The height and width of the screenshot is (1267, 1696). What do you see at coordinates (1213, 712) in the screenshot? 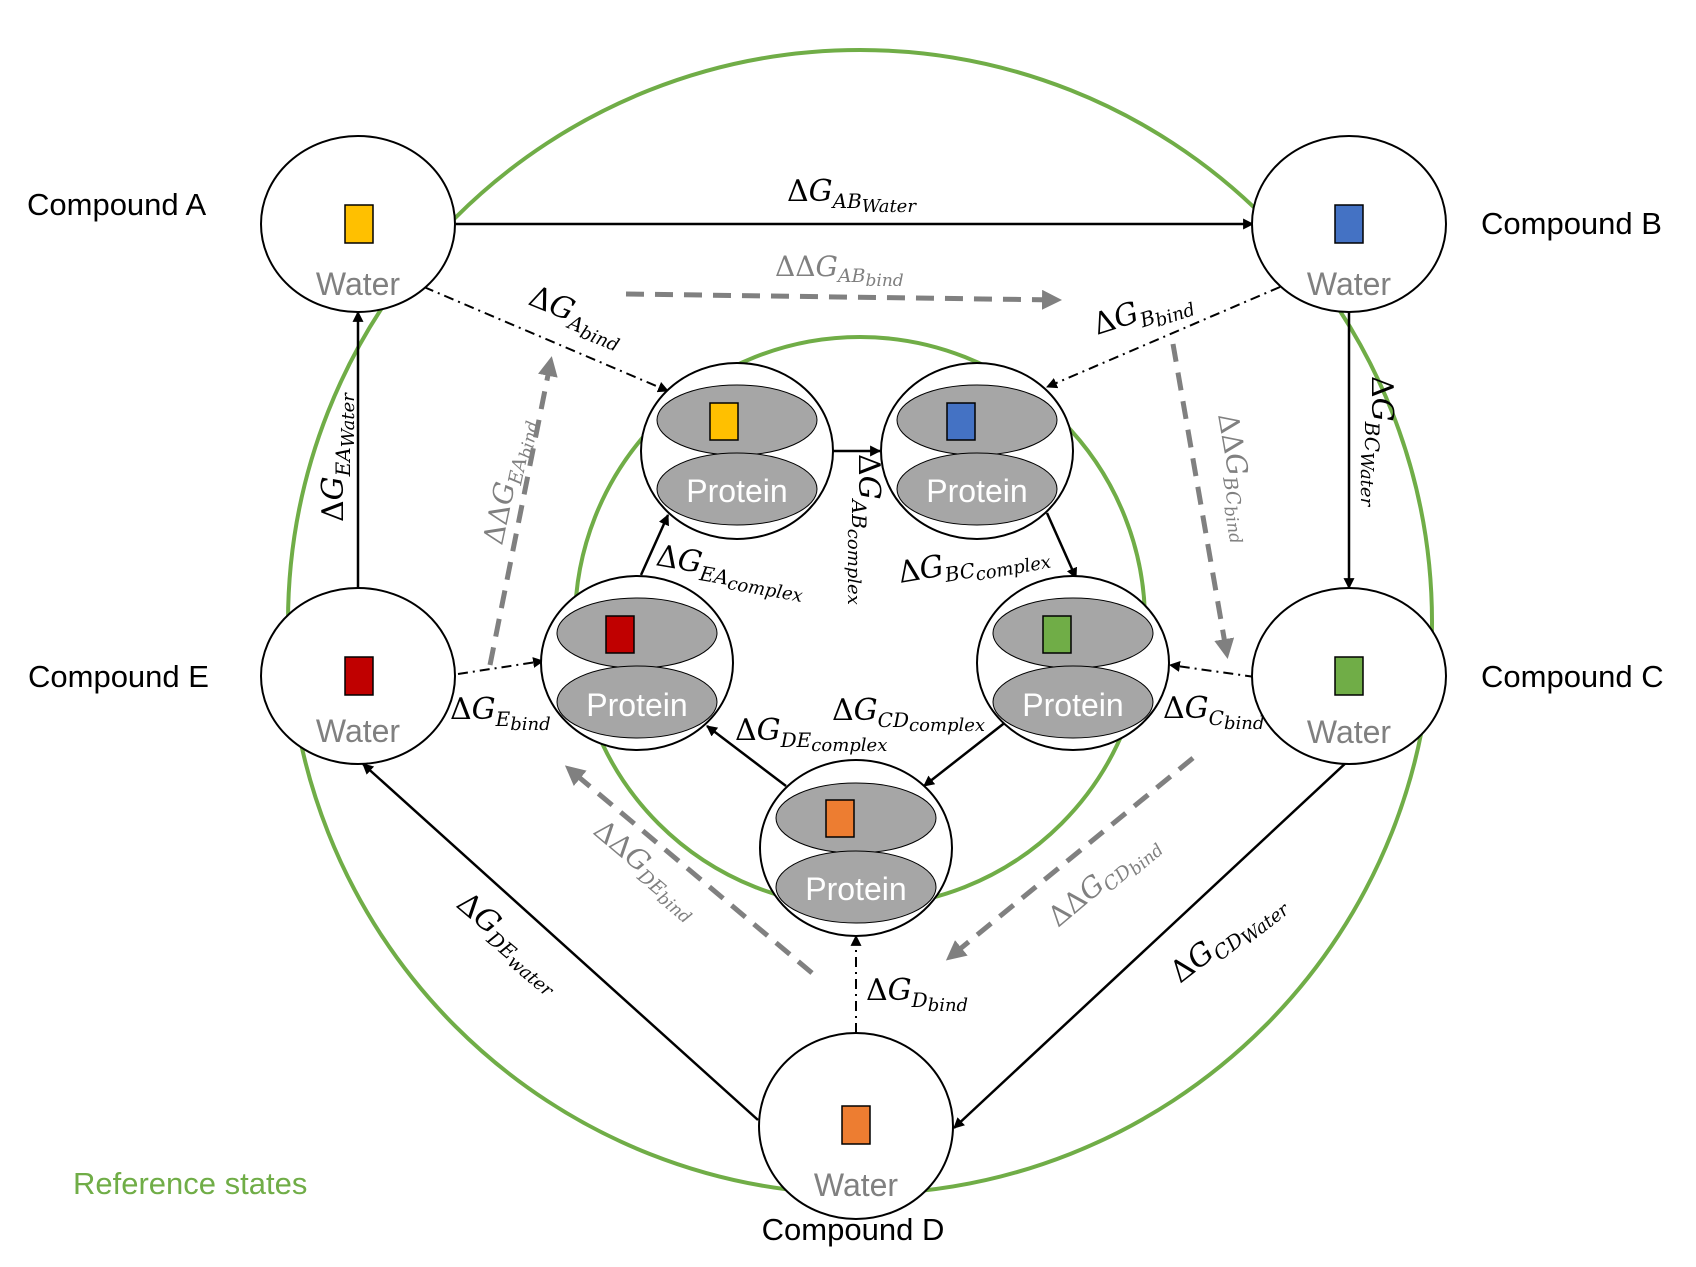
I see `label-dg-c-bind: ΔGCbind` at bounding box center [1213, 712].